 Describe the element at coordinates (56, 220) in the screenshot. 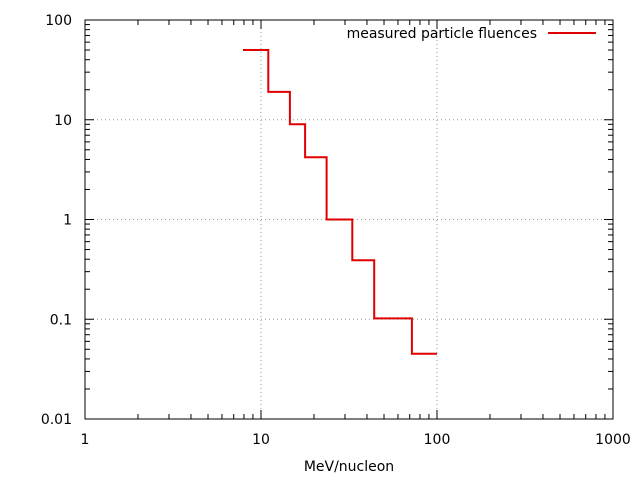

I see `y-tick-labels: 0.01 0.1 1 10 100` at that location.